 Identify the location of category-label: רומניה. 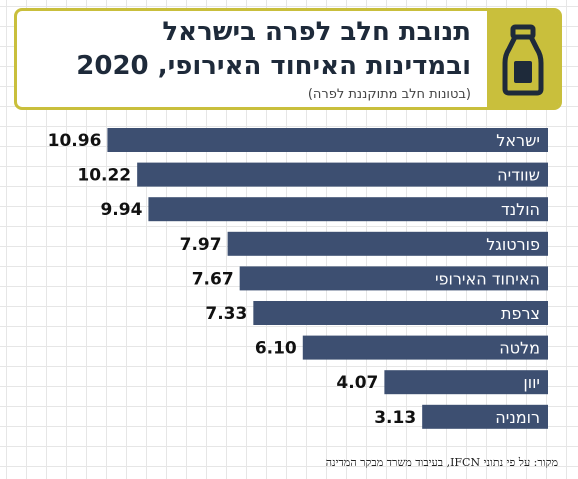
(517, 417).